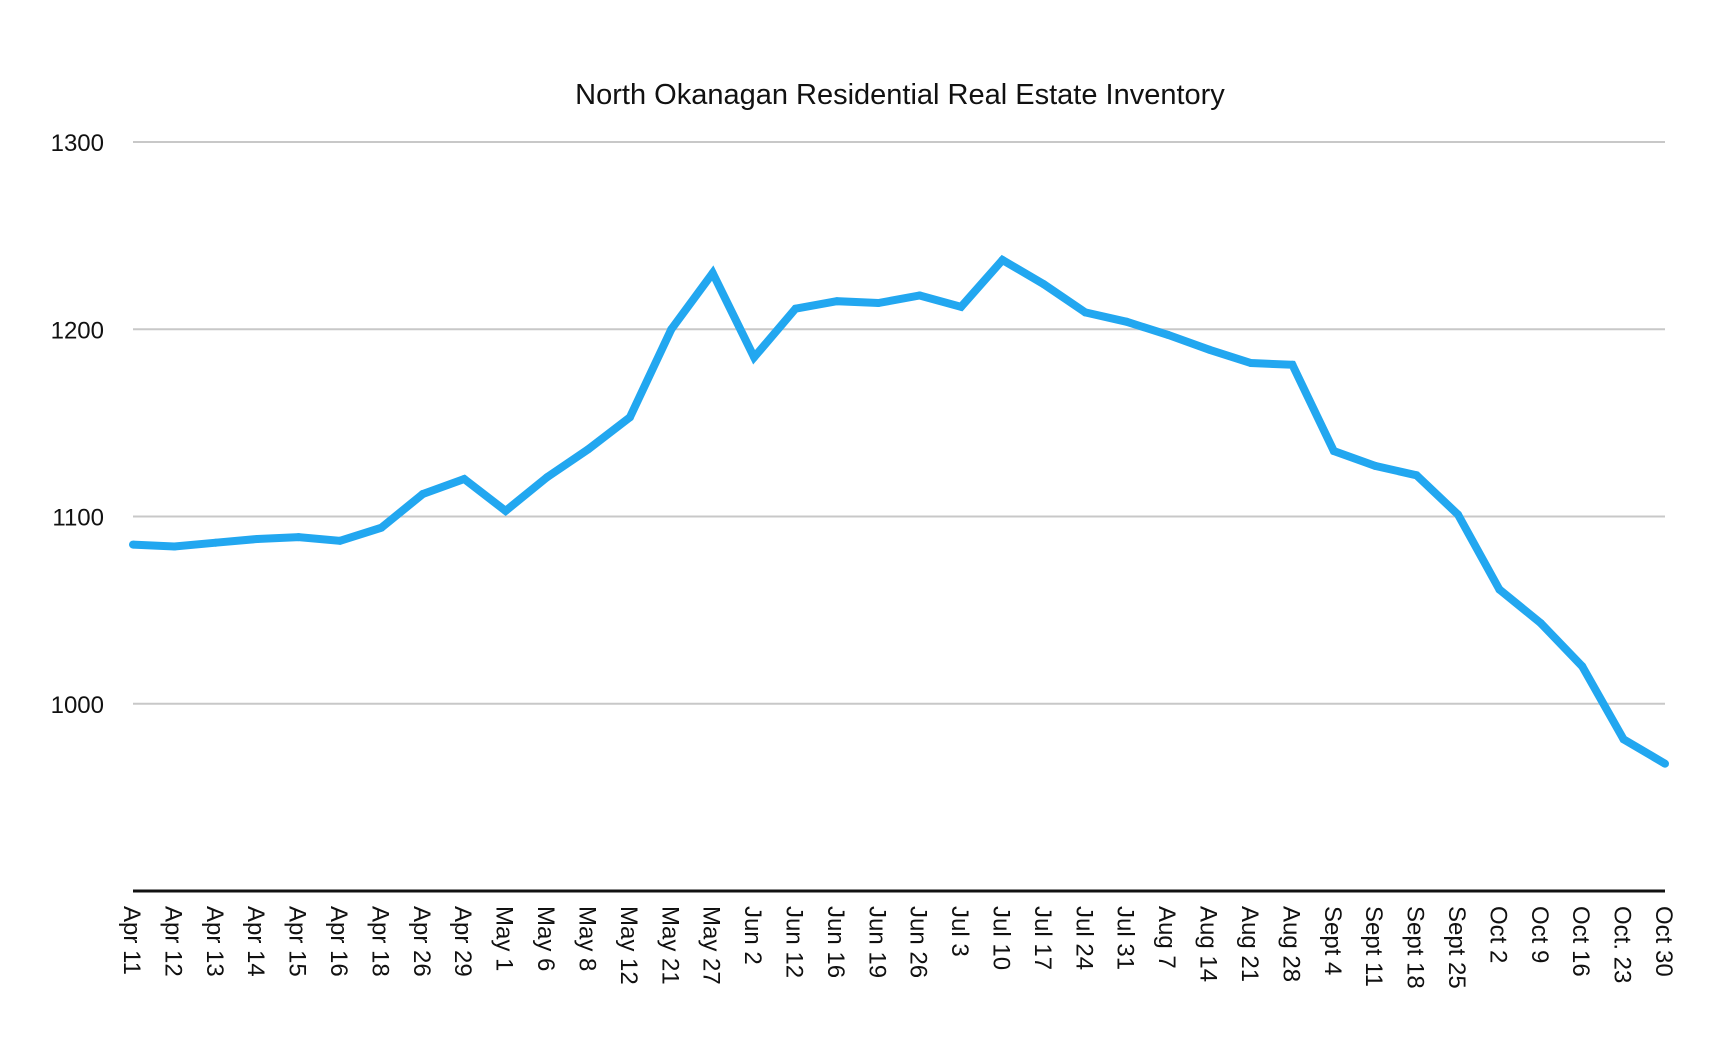 This screenshot has width=1722, height=1044. Describe the element at coordinates (462, 941) in the screenshot. I see `x-tick-label: Apr 29` at that location.